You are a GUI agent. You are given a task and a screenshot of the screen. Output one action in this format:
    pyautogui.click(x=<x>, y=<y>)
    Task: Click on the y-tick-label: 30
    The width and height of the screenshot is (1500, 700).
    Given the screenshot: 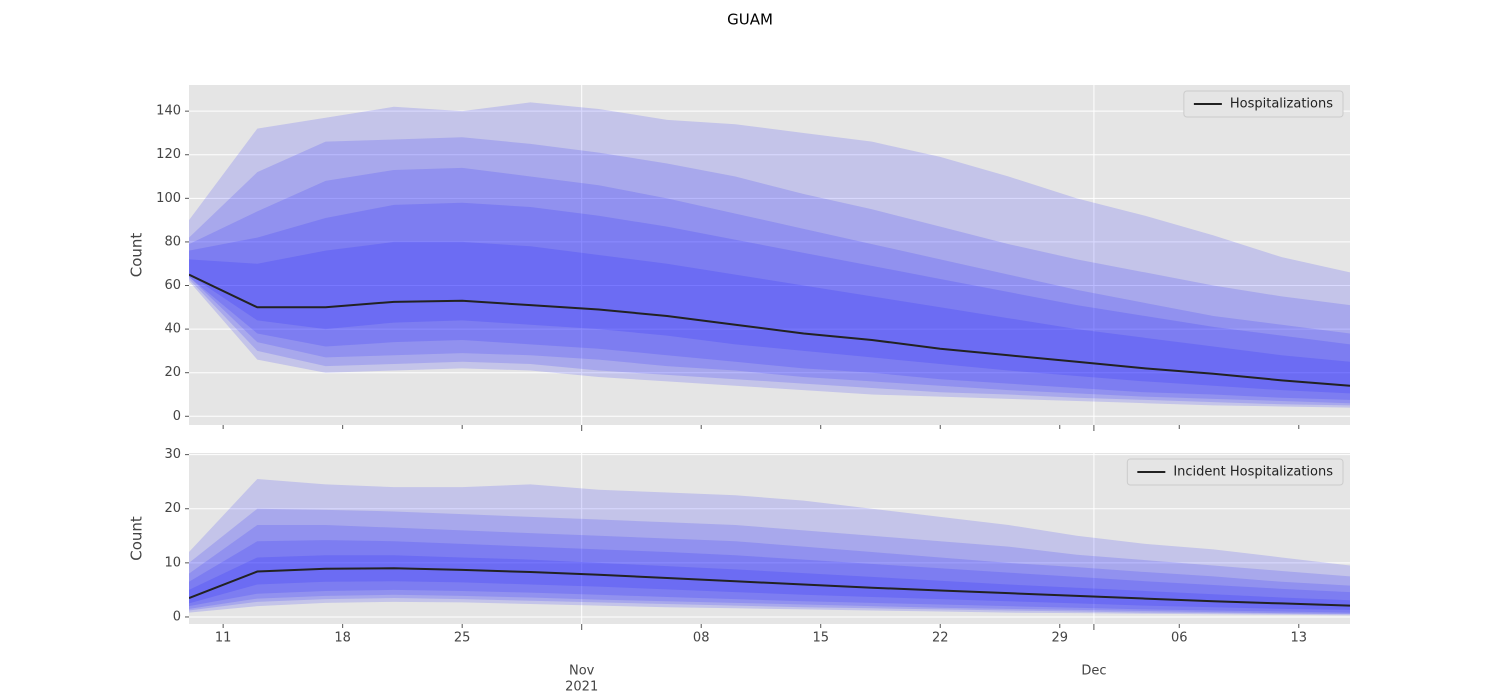 What is the action you would take?
    pyautogui.click(x=172, y=454)
    